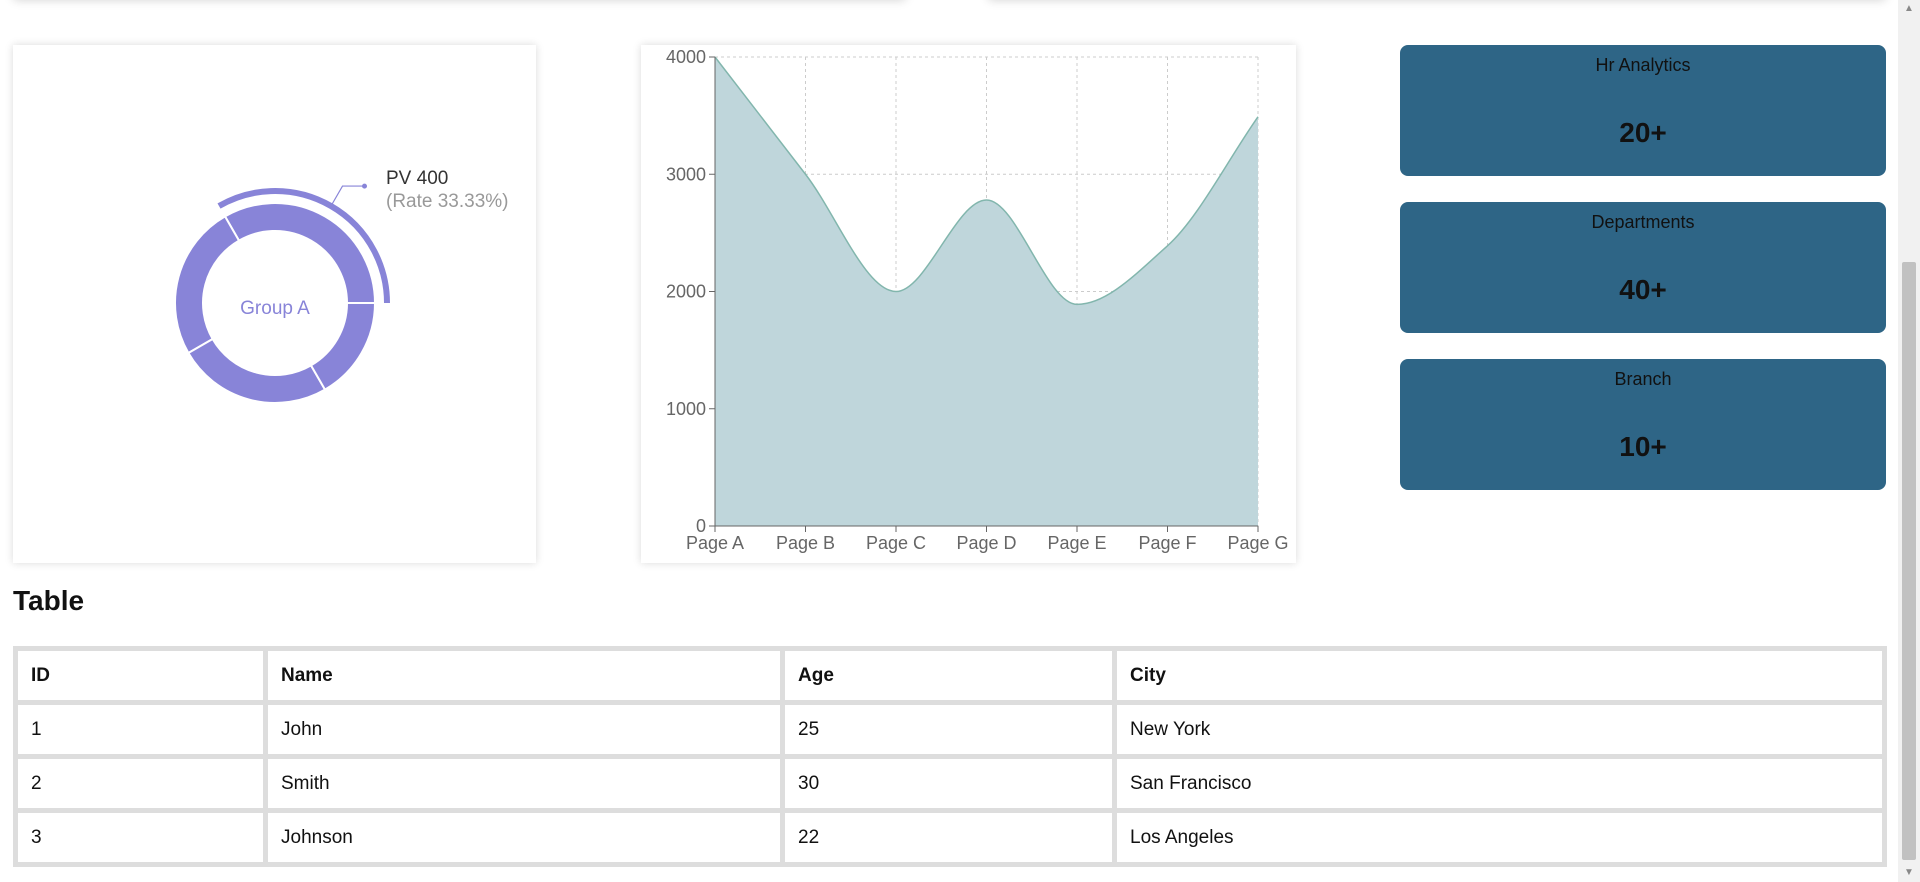 The height and width of the screenshot is (882, 1920). What do you see at coordinates (1076, 543) in the screenshot?
I see `x-tick-label: Page E` at bounding box center [1076, 543].